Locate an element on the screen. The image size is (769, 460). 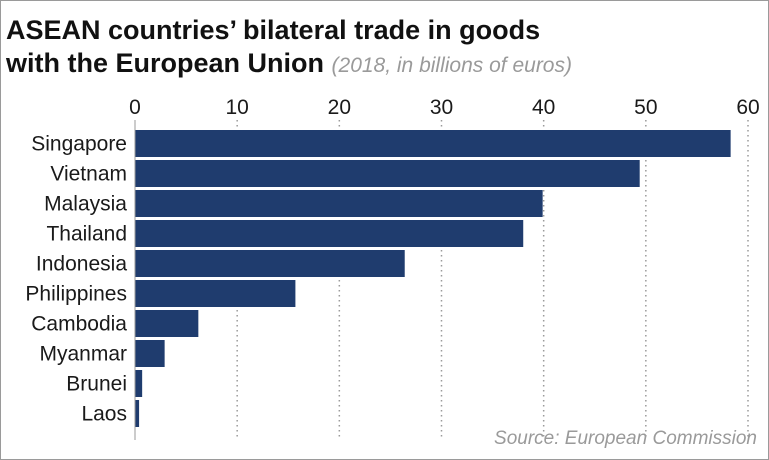
x-tick-label: 10 is located at coordinates (236, 107).